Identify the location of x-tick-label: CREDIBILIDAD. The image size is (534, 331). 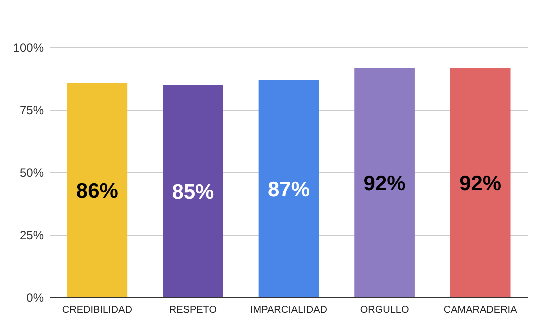
(97, 310).